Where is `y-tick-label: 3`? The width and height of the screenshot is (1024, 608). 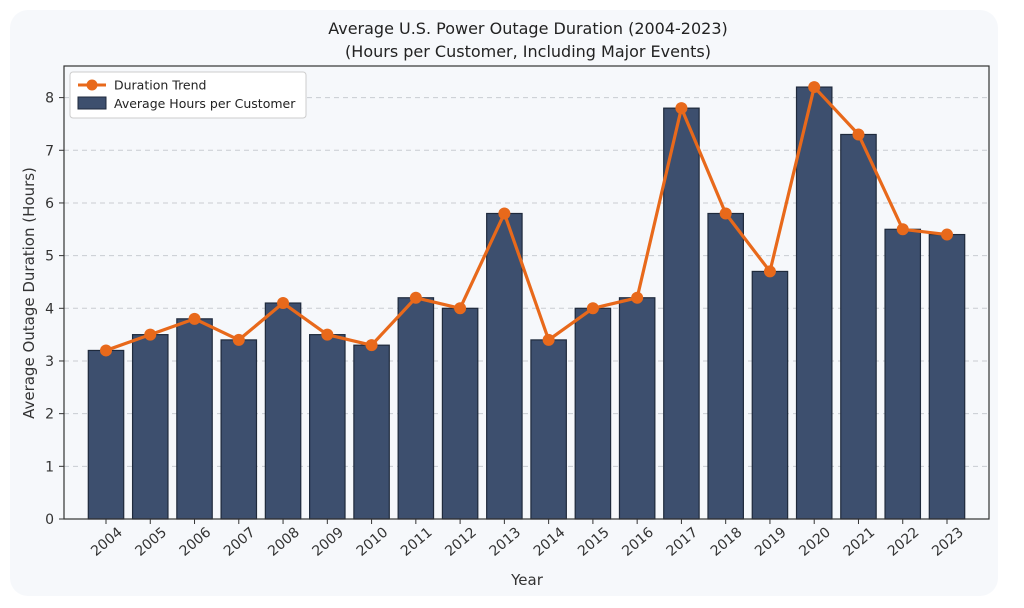 y-tick-label: 3 is located at coordinates (49, 362).